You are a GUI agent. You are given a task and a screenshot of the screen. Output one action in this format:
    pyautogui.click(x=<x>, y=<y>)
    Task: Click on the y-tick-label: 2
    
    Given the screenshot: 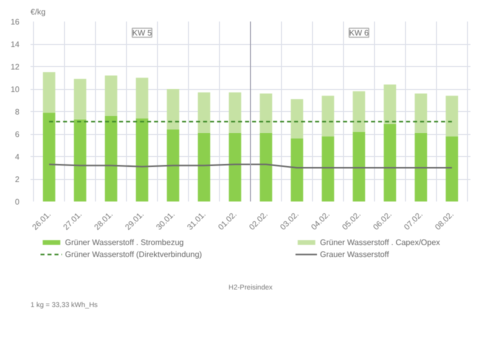 What is the action you would take?
    pyautogui.click(x=17, y=179)
    